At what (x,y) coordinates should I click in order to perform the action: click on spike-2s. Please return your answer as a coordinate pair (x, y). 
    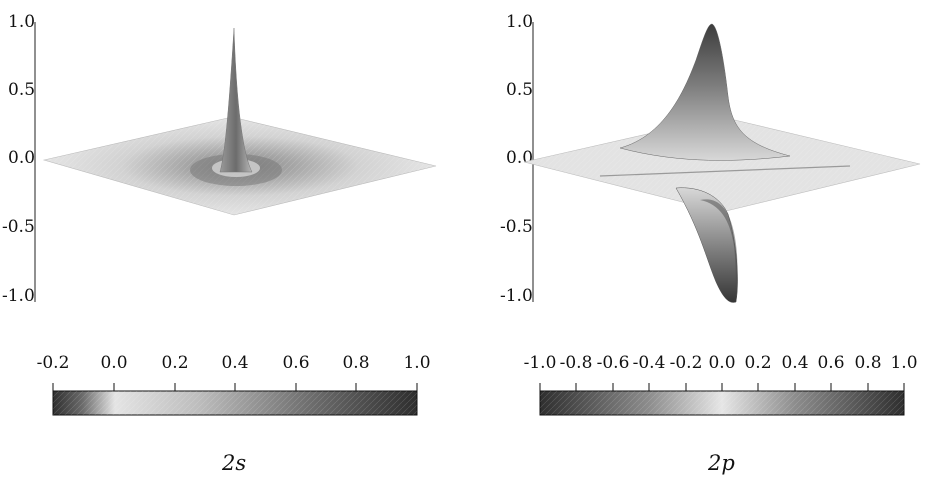
    Looking at the image, I should click on (236, 100).